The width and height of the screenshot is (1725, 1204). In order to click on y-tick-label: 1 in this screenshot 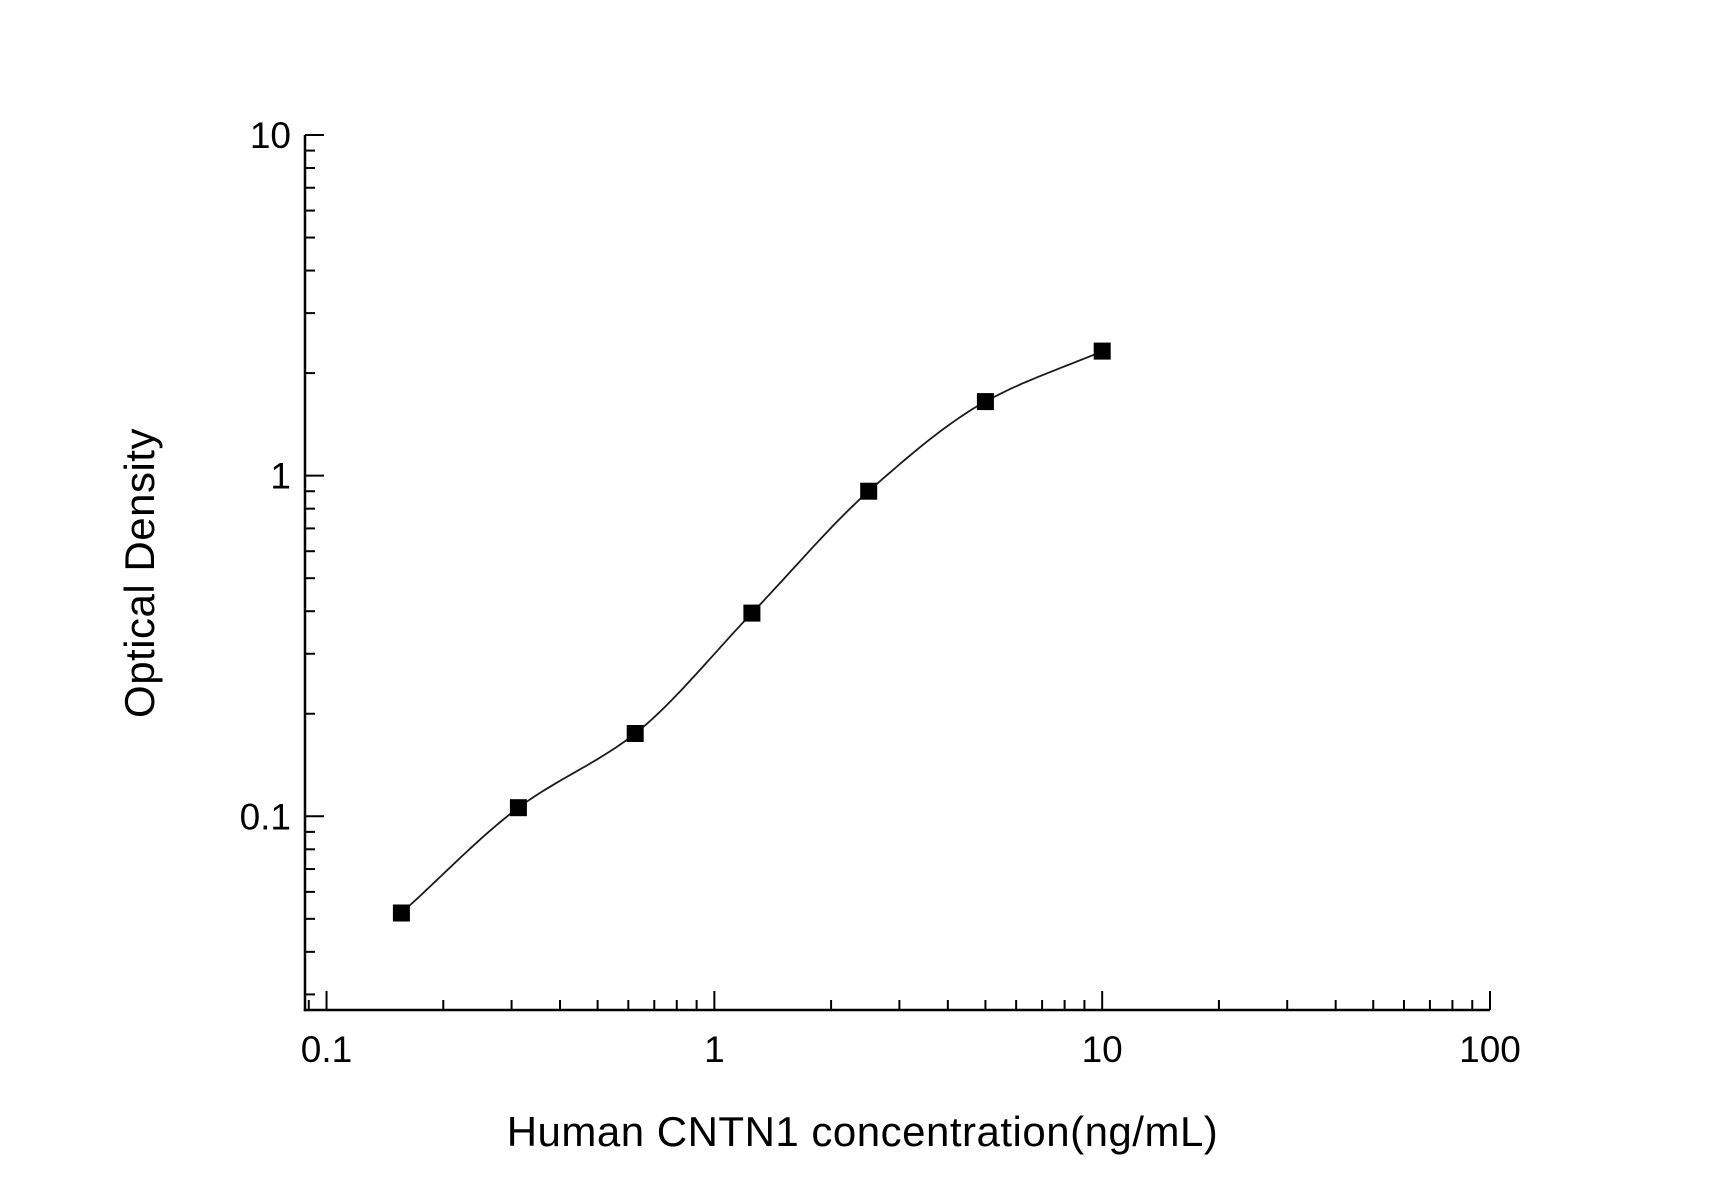, I will do `click(280, 476)`.